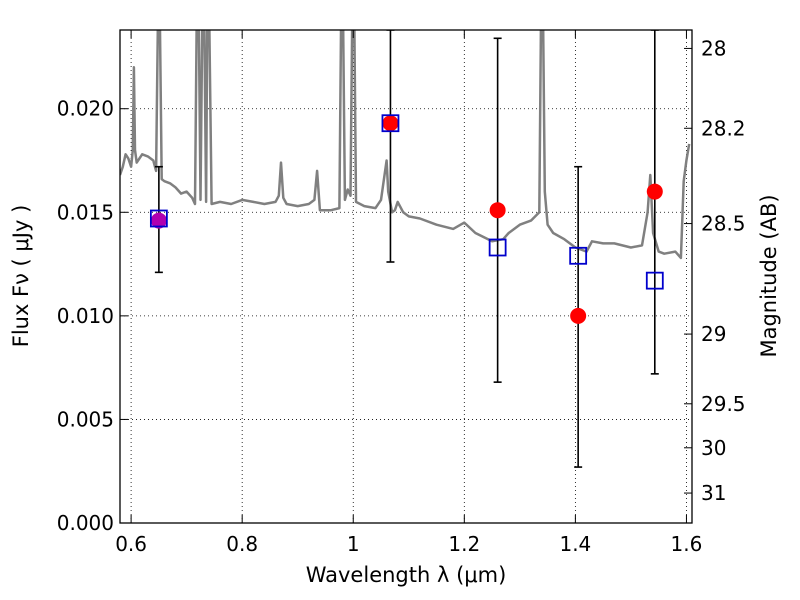 The image size is (800, 600). I want to click on x-axis-title: Wavelength λ (μm), so click(406, 575).